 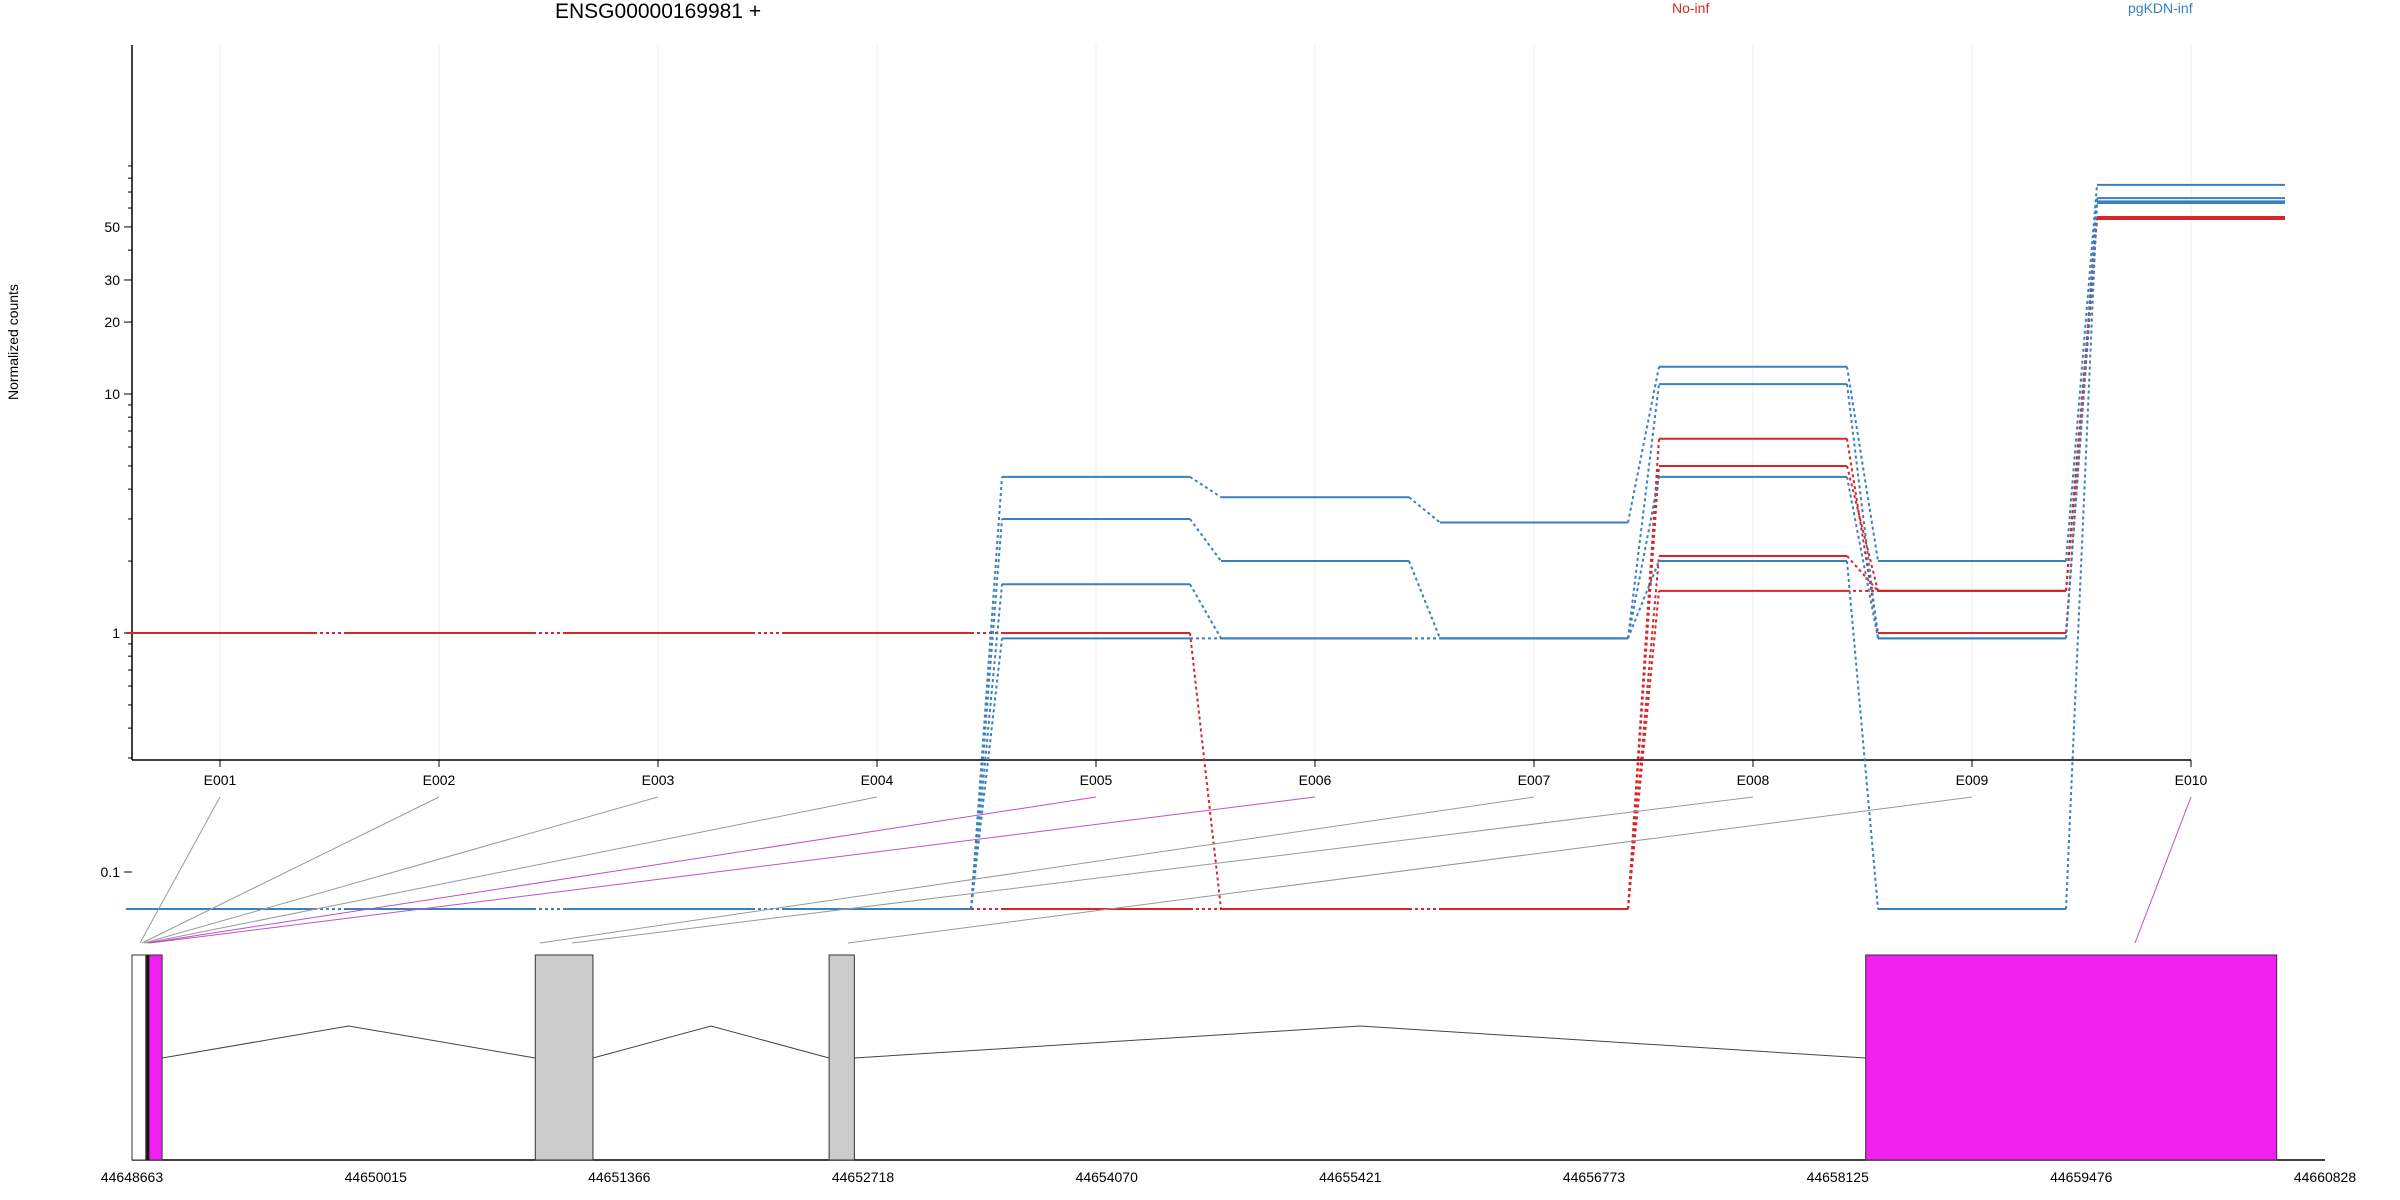 I want to click on y-tick-label: 1, so click(x=116, y=633).